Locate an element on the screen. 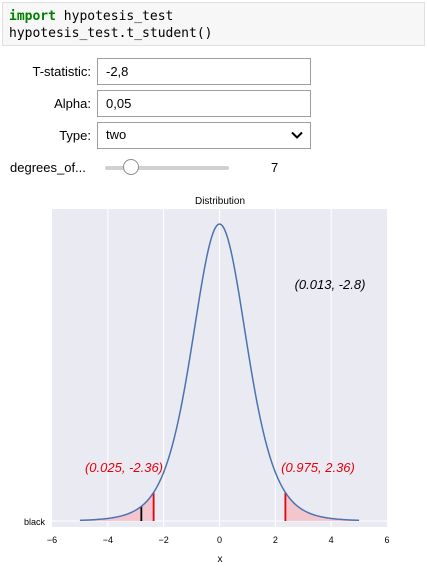  alpha-label: Alpha: is located at coordinates (72, 103).